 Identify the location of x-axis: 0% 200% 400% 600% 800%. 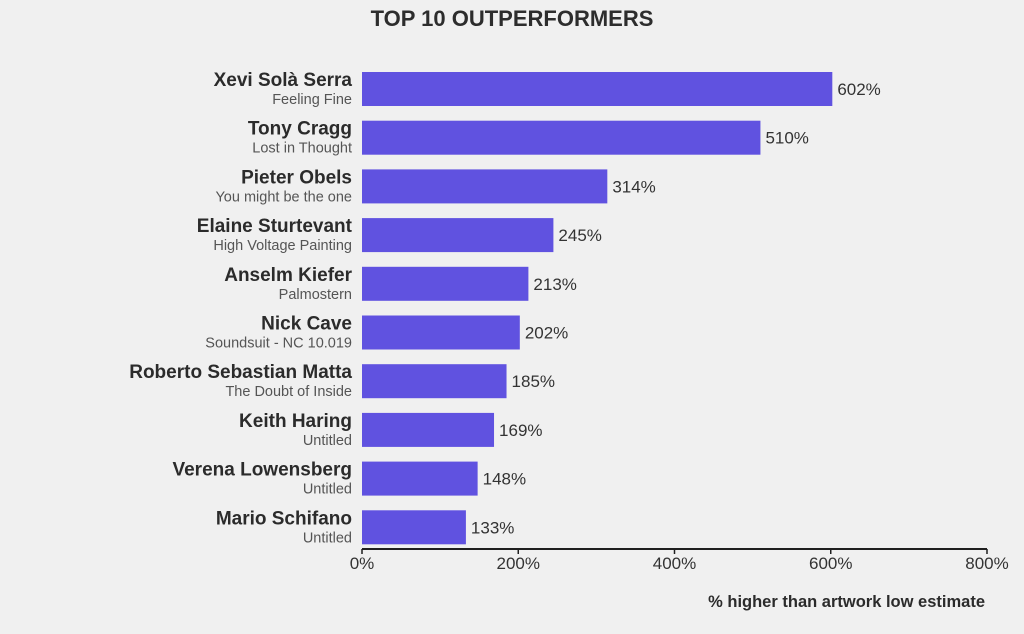
(679, 560).